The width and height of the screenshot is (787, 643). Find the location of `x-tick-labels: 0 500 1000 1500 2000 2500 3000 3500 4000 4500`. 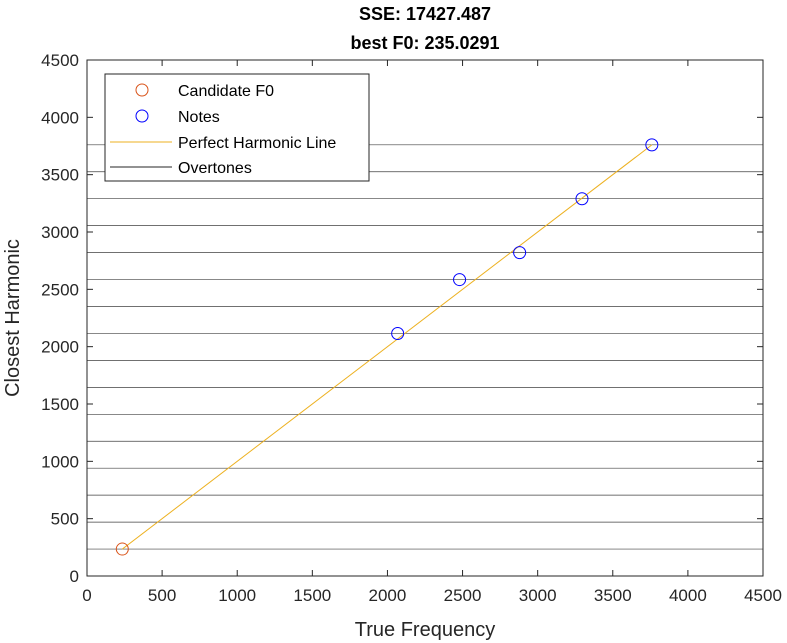

x-tick-labels: 0 500 1000 1500 2000 2500 3000 3500 4000 4500 is located at coordinates (432, 595).